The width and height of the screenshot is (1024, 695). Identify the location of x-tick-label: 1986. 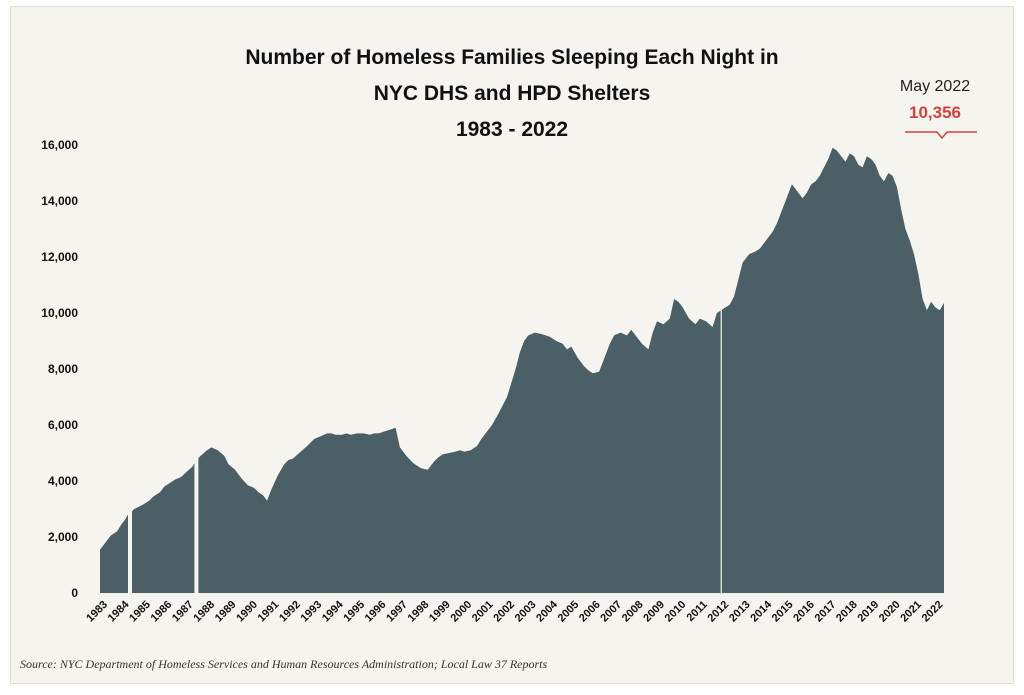
(162, 612).